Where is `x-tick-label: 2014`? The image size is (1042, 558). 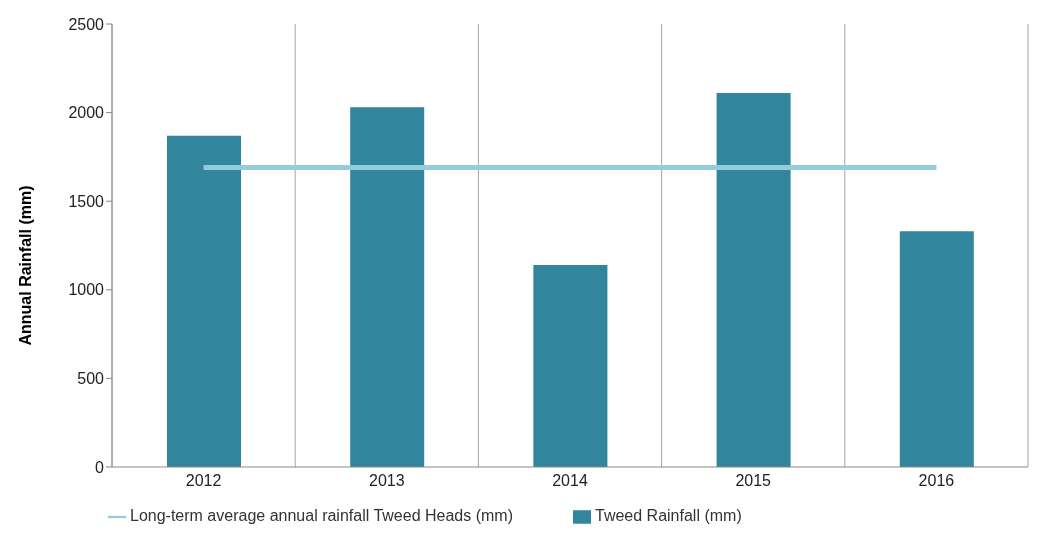 x-tick-label: 2014 is located at coordinates (570, 481).